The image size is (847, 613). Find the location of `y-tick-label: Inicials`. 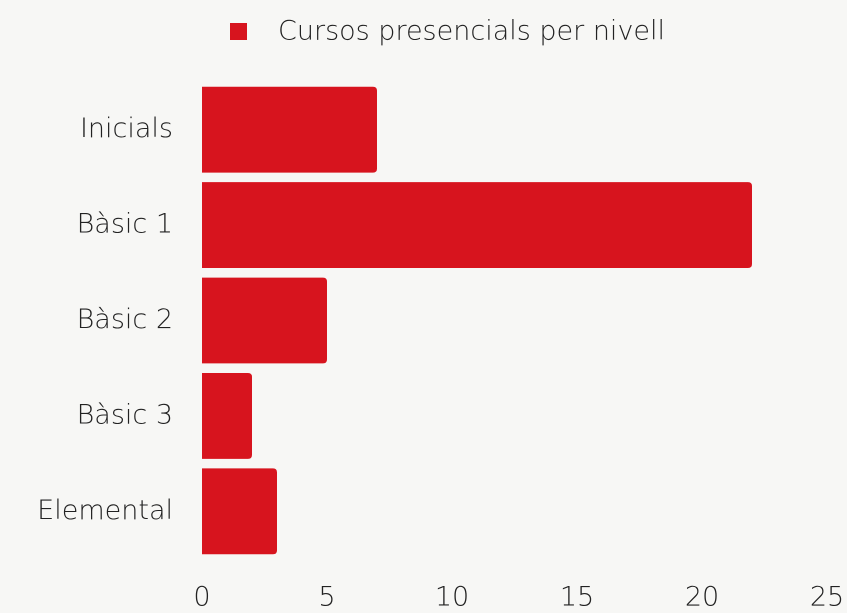

y-tick-label: Inicials is located at coordinates (126, 128).